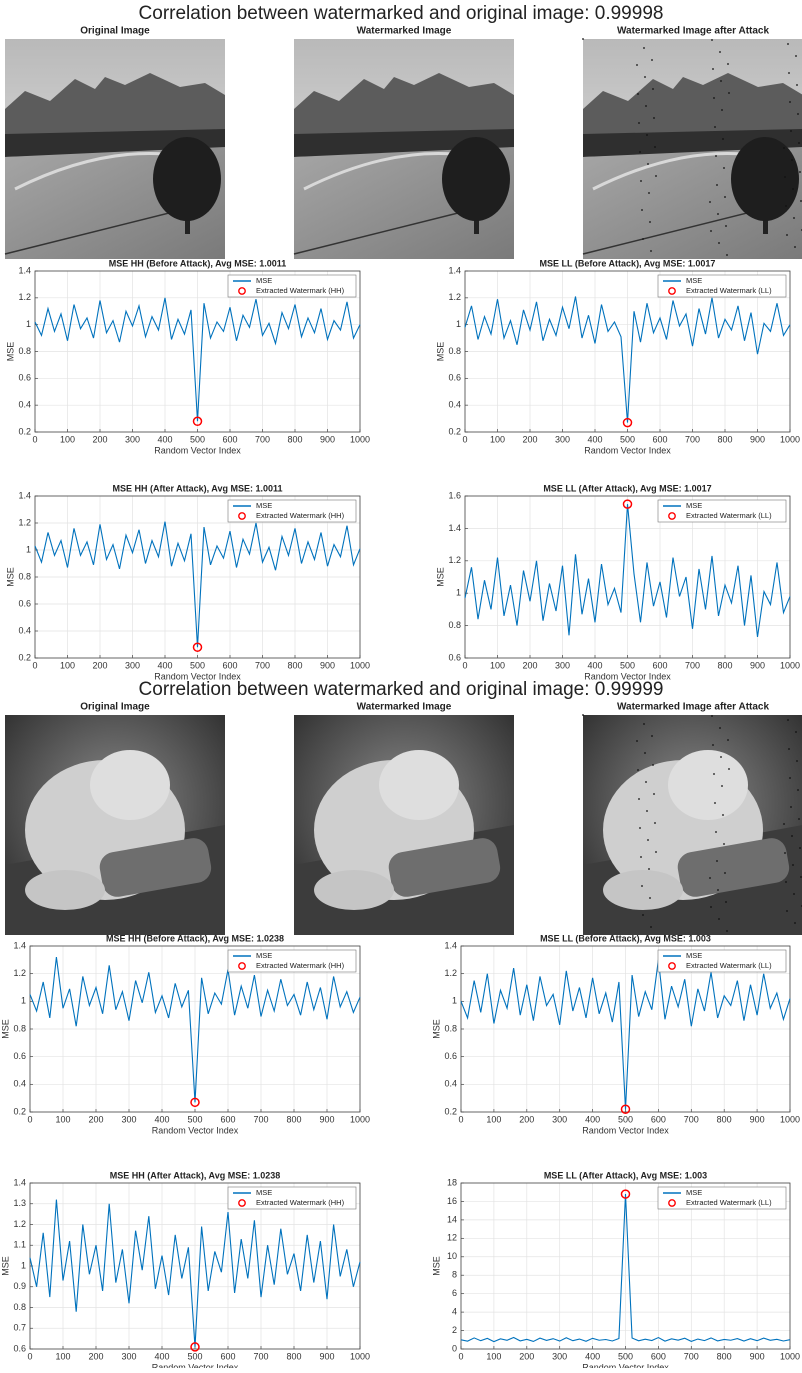 This screenshot has width=802, height=1373. I want to click on image-title: Original Image, so click(115, 31).